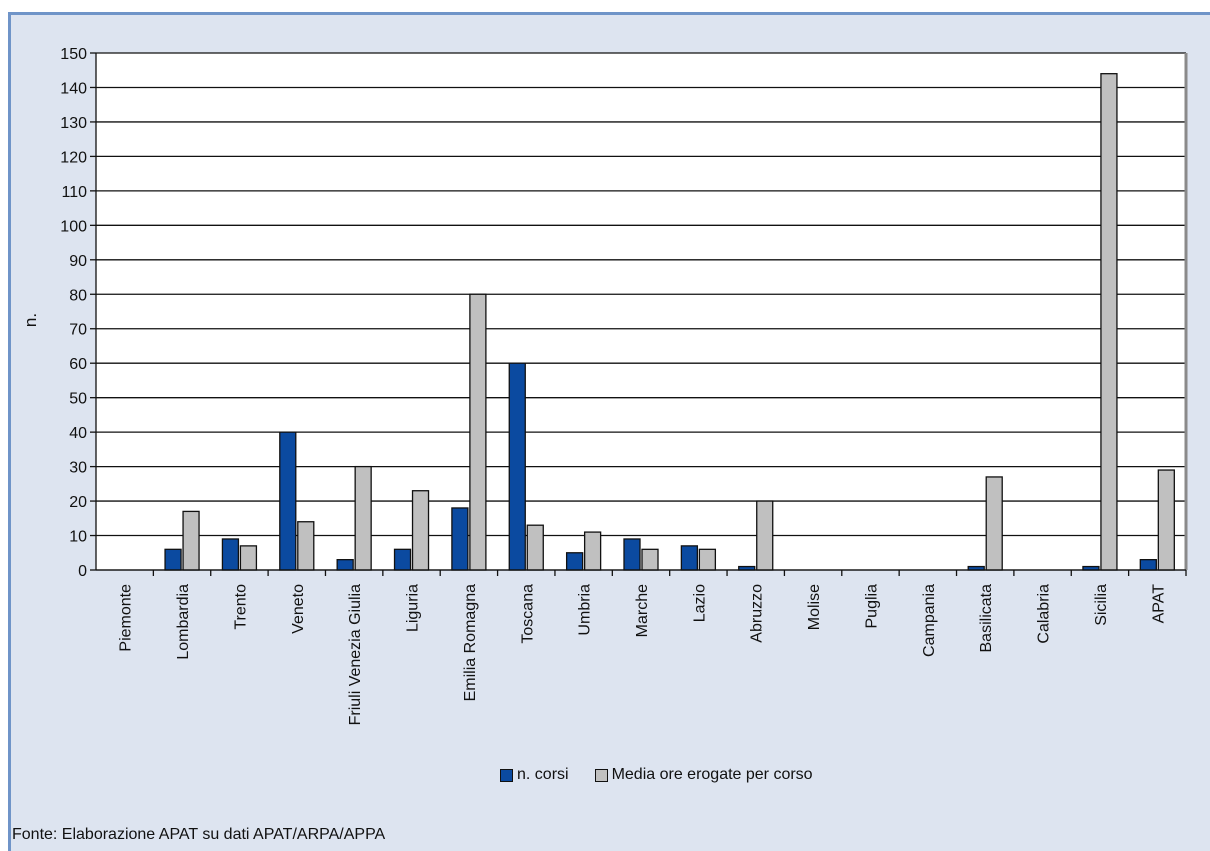 The width and height of the screenshot is (1210, 851). Describe the element at coordinates (73, 226) in the screenshot. I see `y-tick-label: 100` at that location.